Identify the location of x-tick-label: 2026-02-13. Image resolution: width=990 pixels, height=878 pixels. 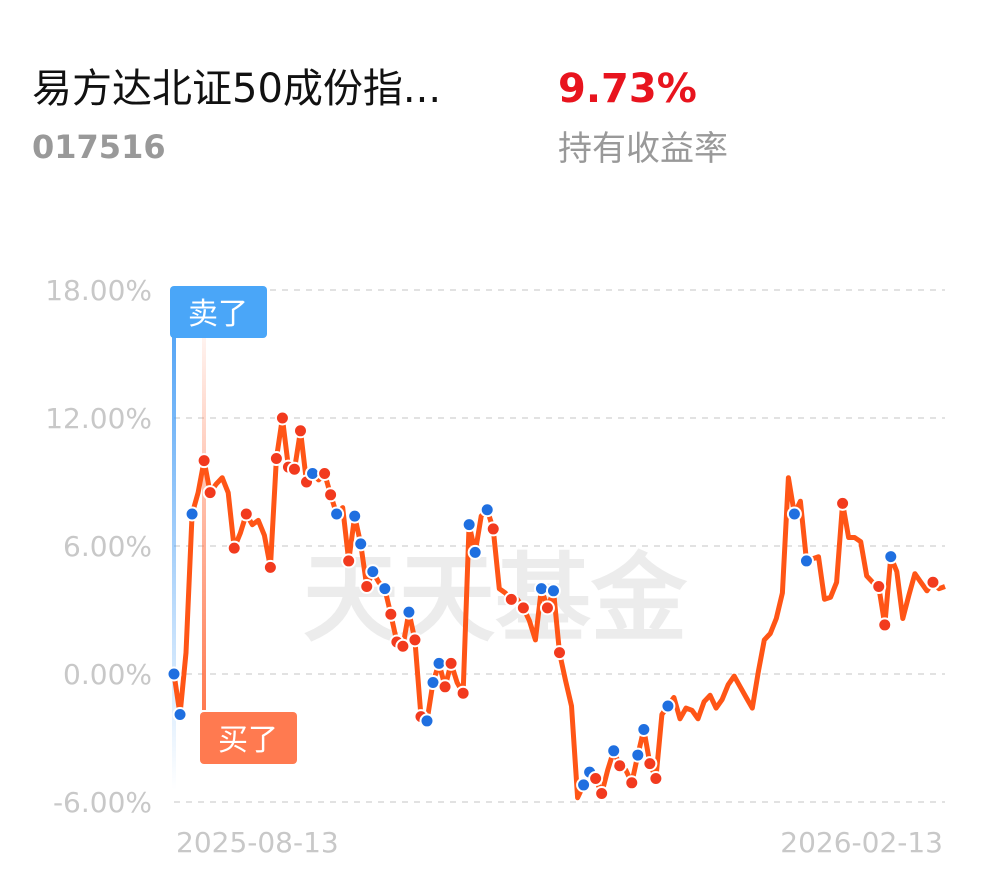
(861, 842).